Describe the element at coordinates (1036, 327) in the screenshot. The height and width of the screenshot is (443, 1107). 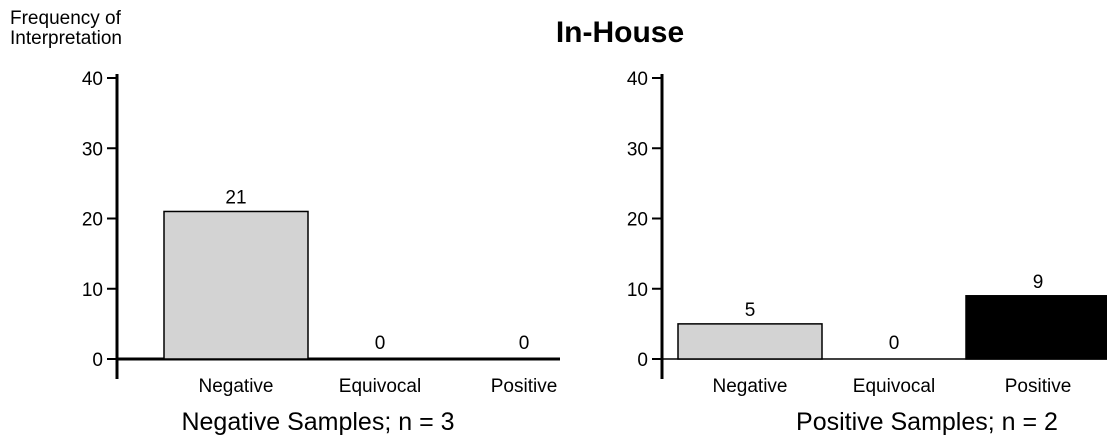
I see `bar-positive` at that location.